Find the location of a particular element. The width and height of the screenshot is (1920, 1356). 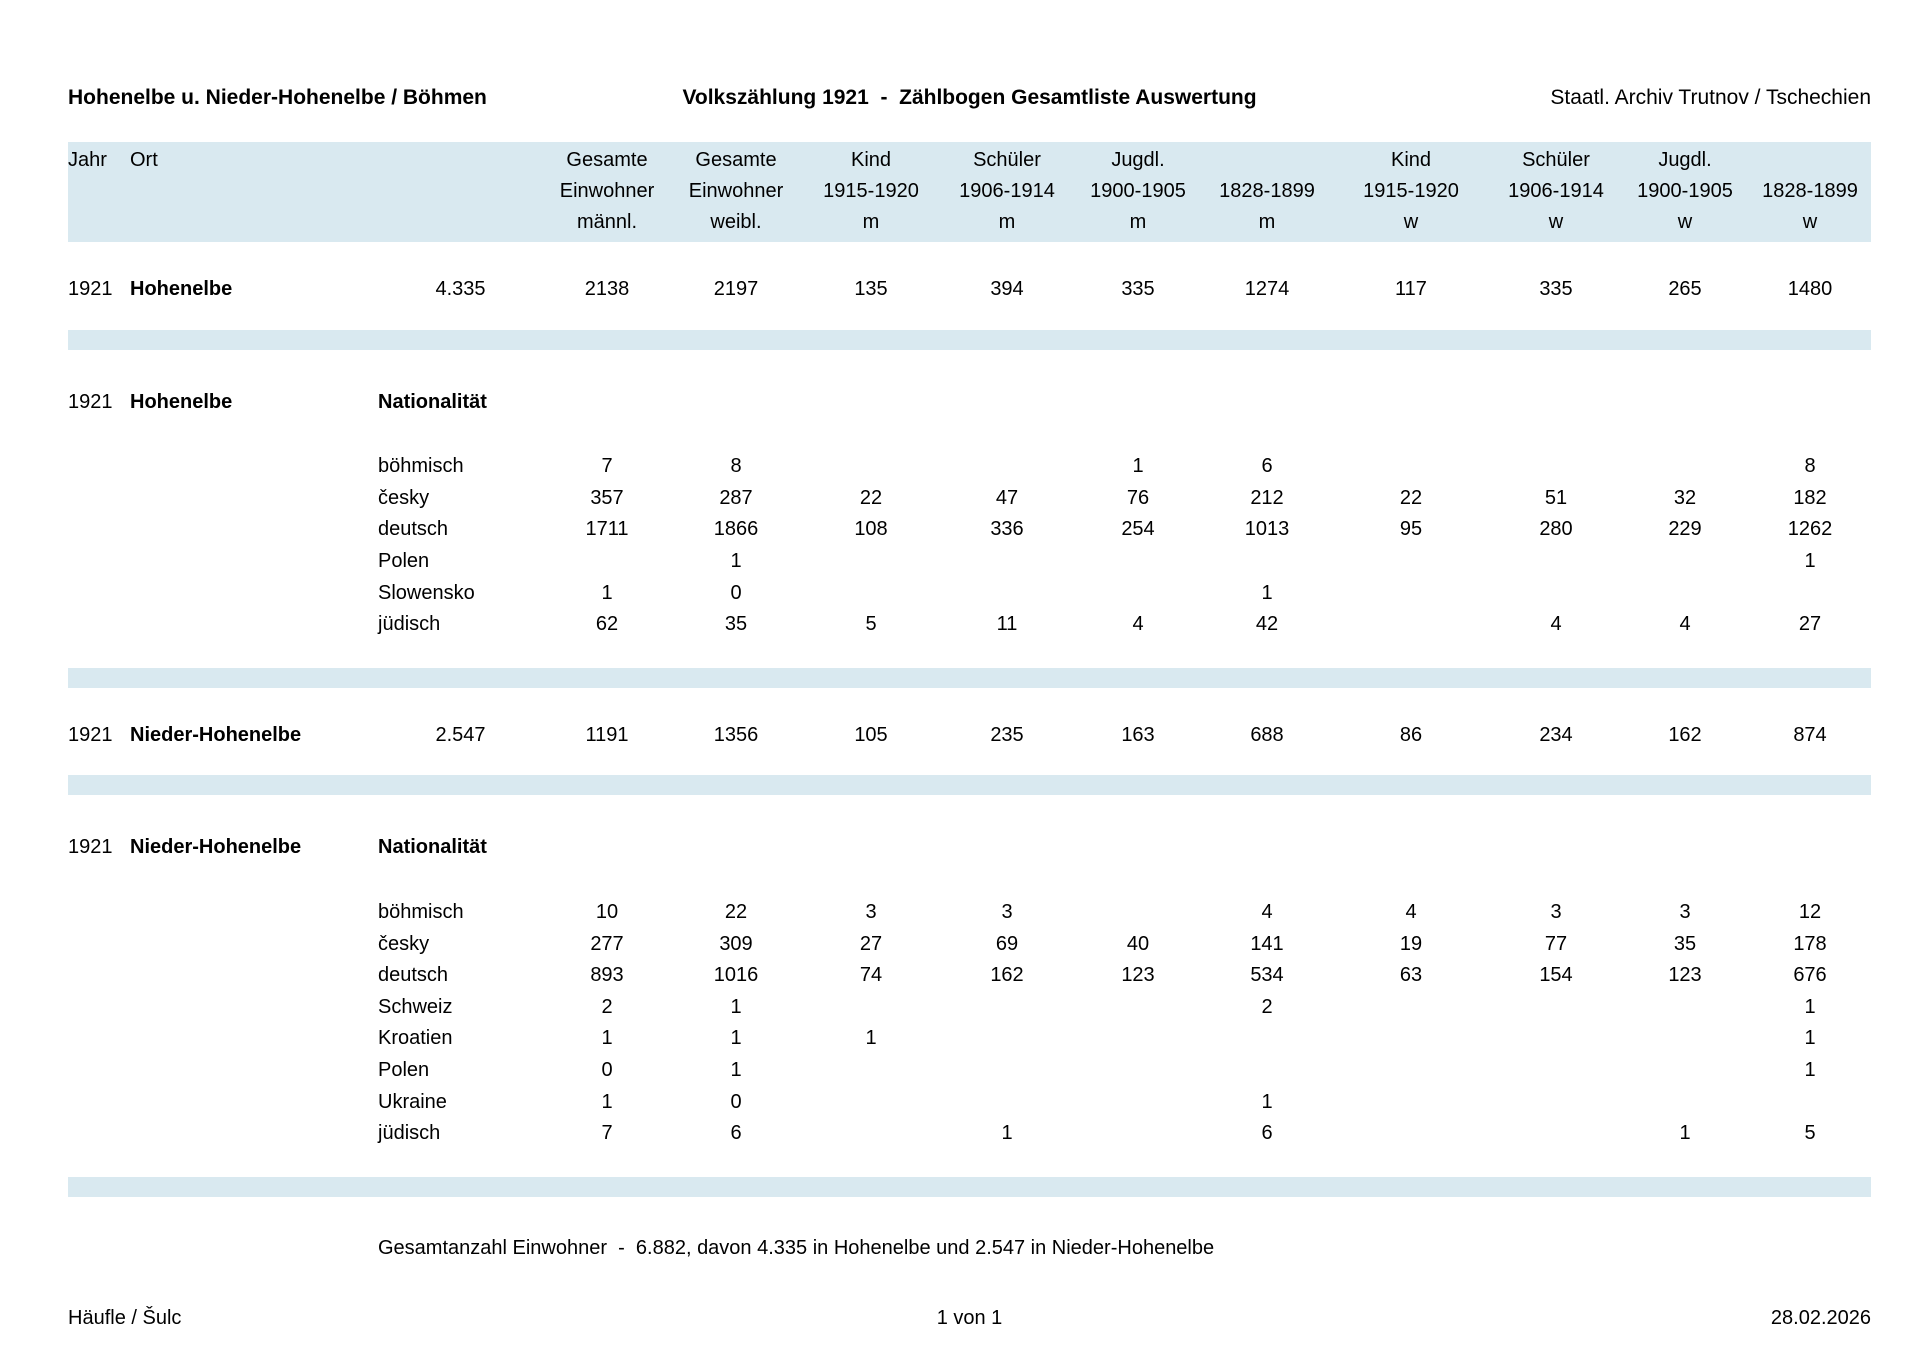

nationality-label: deutsch is located at coordinates (413, 529).